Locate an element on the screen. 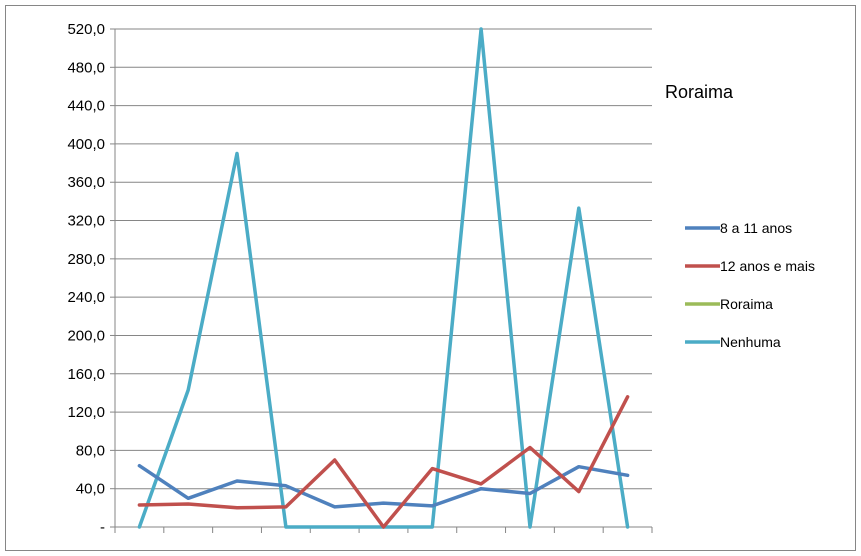  legend: 8 a 11 anos 12 anos e mais Roraima Nenhuma is located at coordinates (750, 285).